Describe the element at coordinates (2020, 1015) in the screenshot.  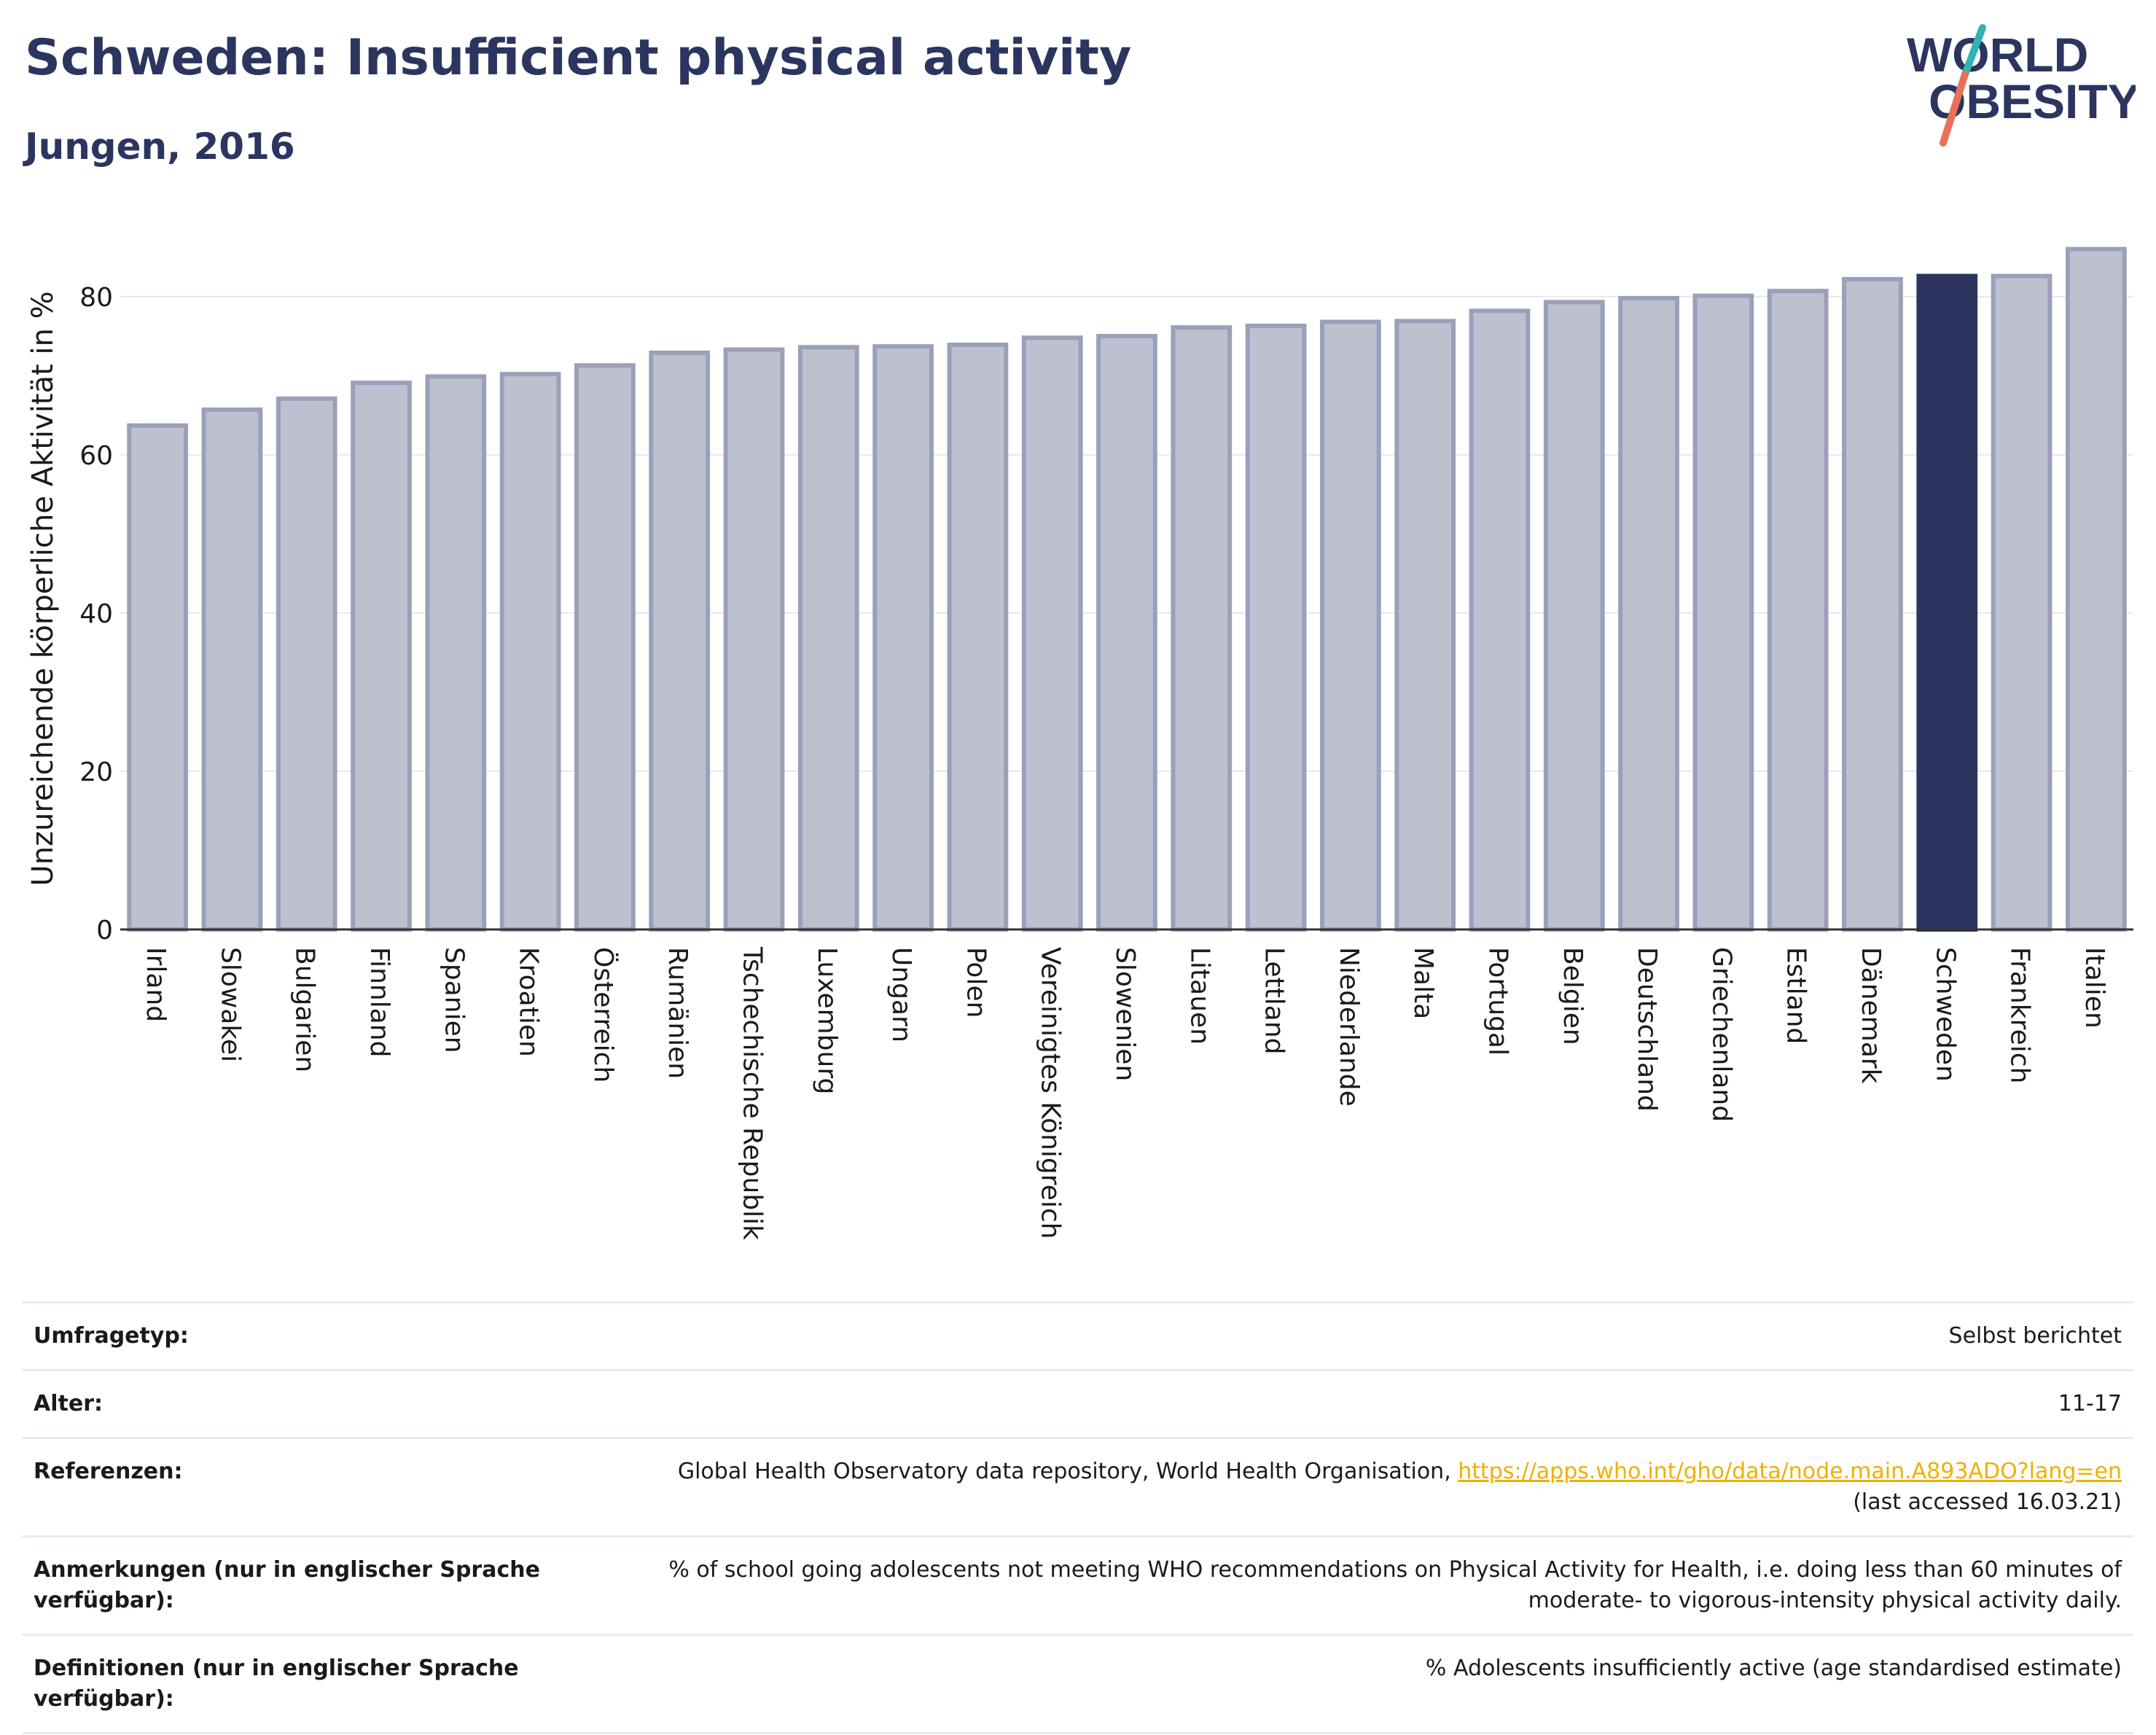
I see `x-tick-label: Frankreich` at that location.